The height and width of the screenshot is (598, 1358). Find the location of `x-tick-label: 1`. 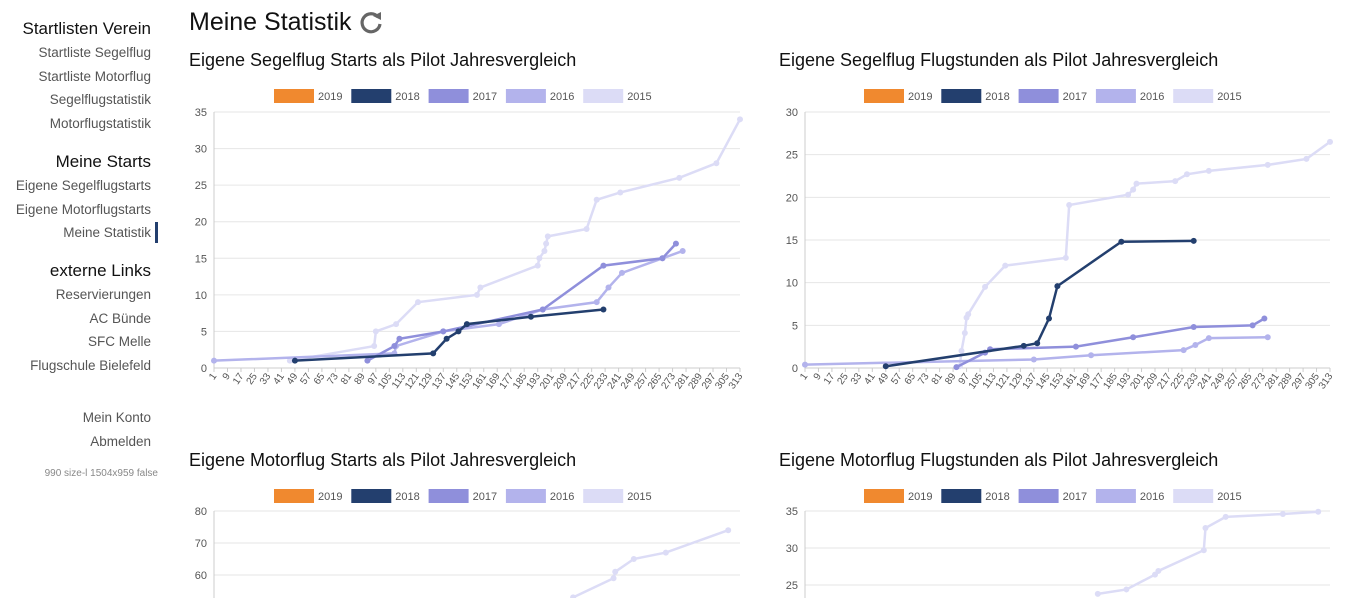

x-tick-label: 1 is located at coordinates (213, 376).